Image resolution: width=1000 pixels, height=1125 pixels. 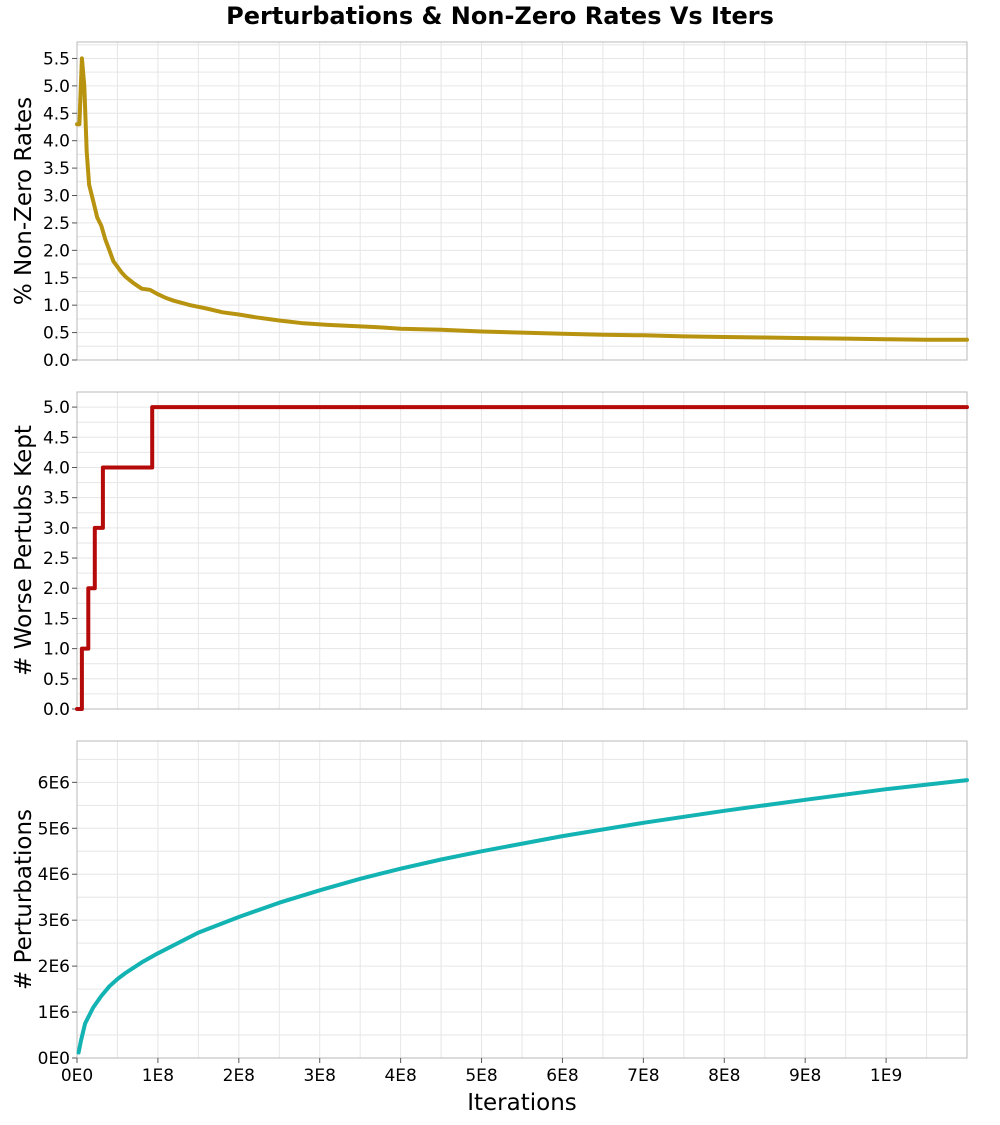 I want to click on x-tick-label: 4E8, so click(x=400, y=1076).